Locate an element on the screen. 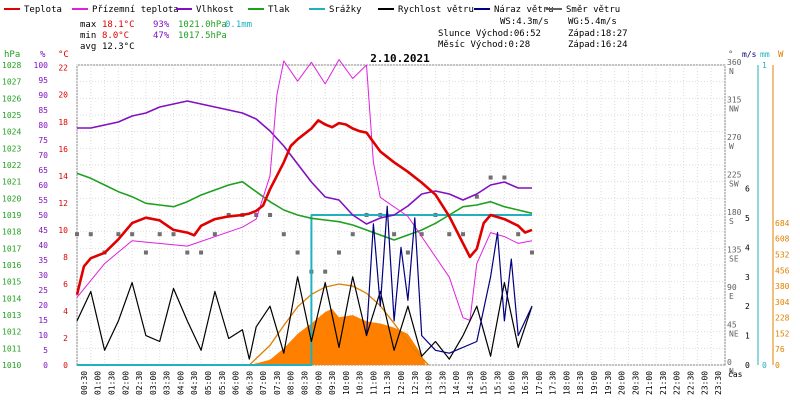  degc-tick-label: 6 is located at coordinates (65, 284).